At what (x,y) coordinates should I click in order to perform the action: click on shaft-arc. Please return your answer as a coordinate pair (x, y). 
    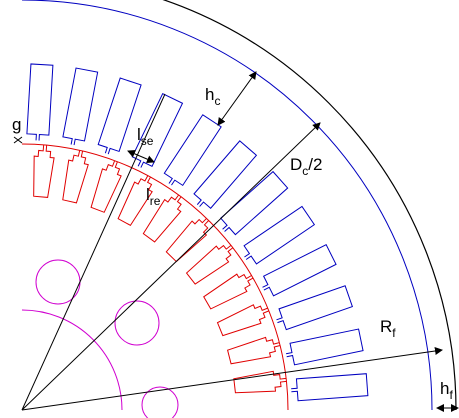
    Looking at the image, I should click on (72, 360).